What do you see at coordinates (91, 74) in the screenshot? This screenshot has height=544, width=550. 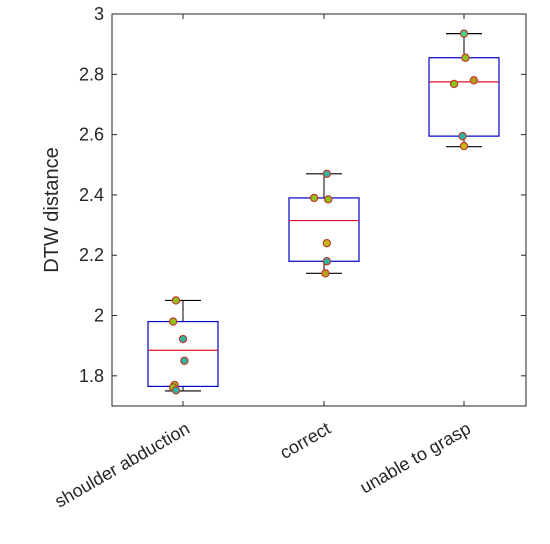 I see `y-tick-label: 2.8` at bounding box center [91, 74].